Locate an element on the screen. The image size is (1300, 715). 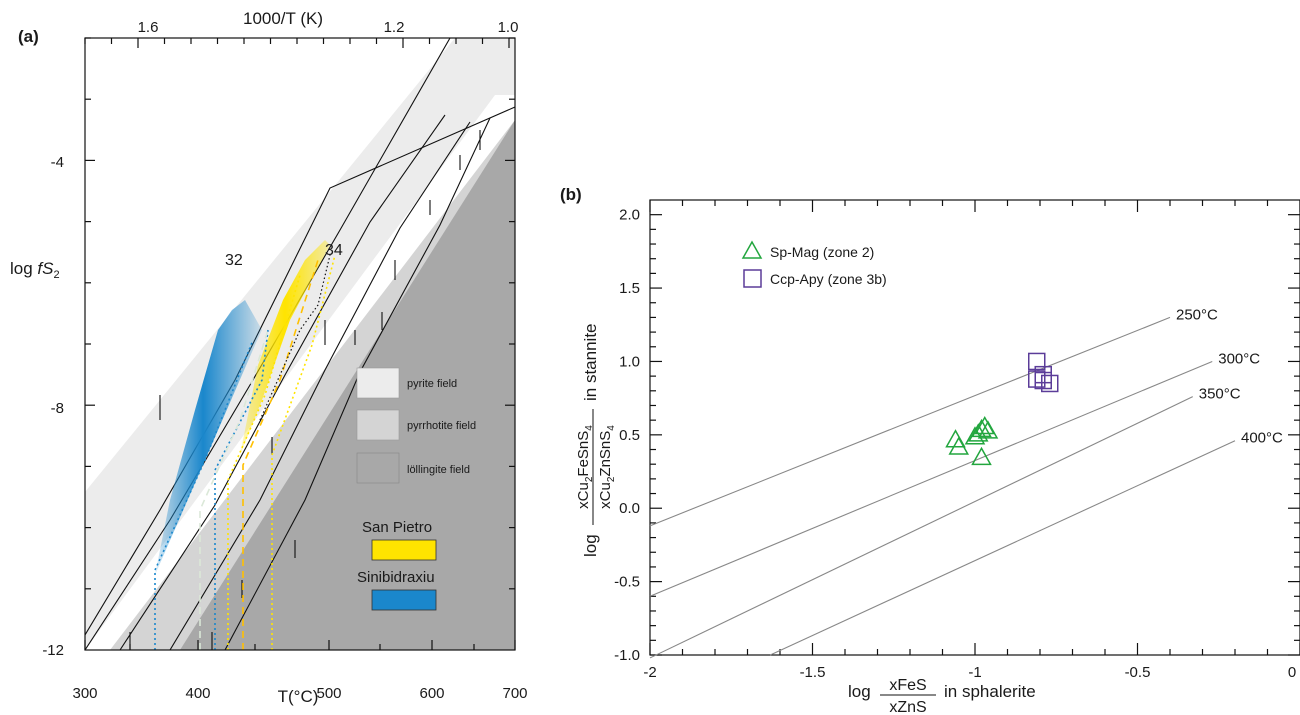
x-label-log: log is located at coordinates (859, 691).